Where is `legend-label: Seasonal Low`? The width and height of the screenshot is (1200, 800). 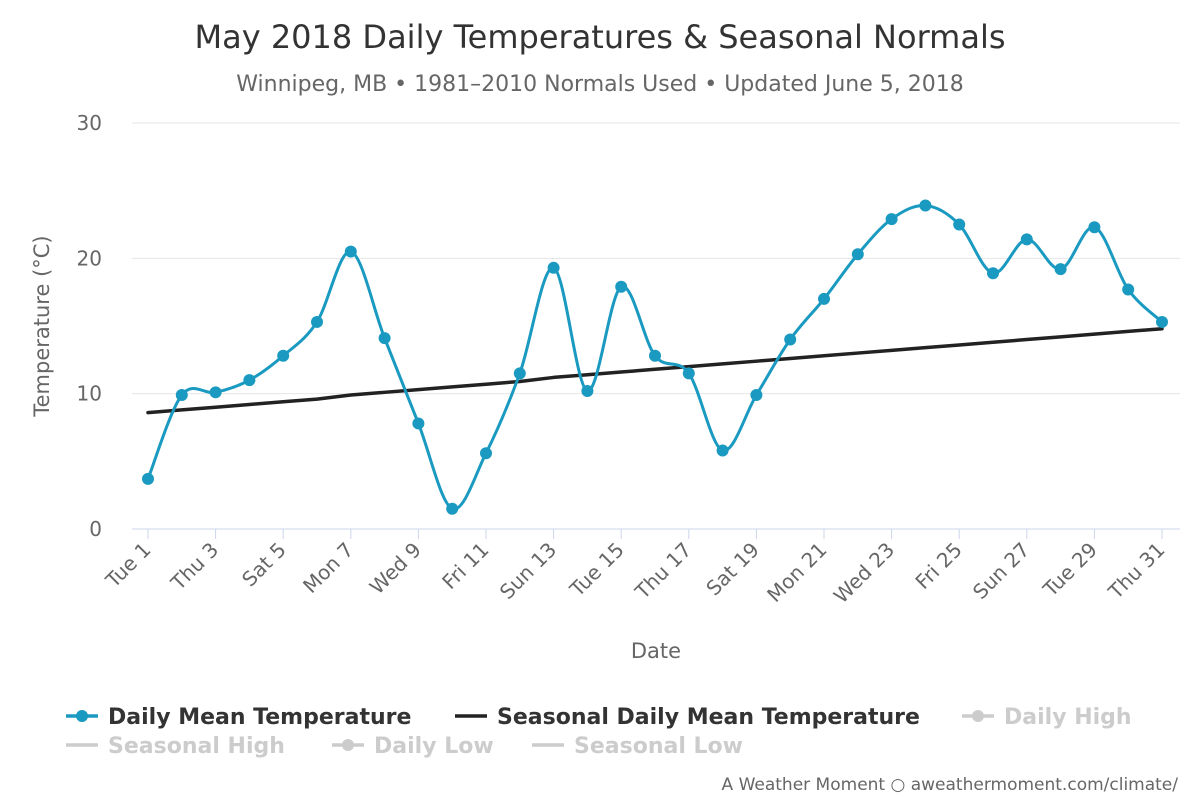 legend-label: Seasonal Low is located at coordinates (658, 746).